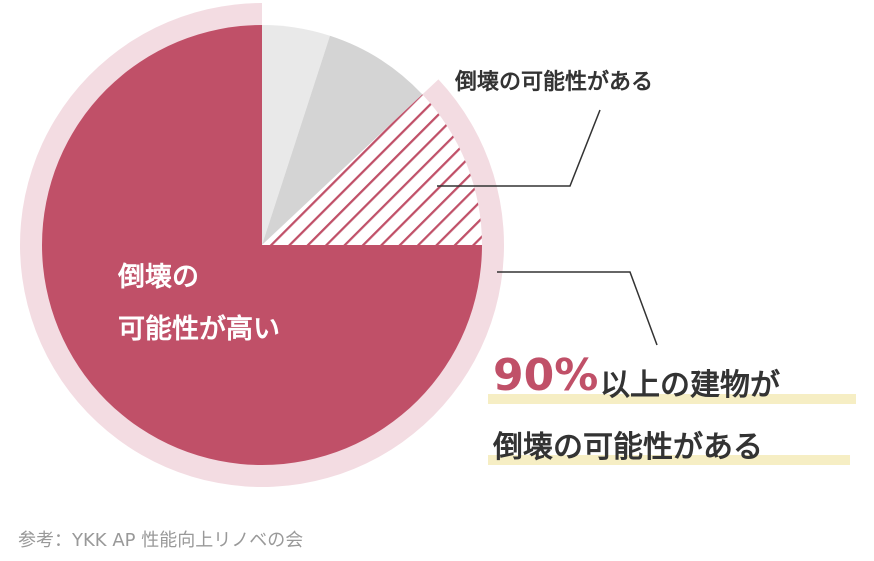  I want to click on slice-label: 倒壊の可能性がある, so click(554, 82).